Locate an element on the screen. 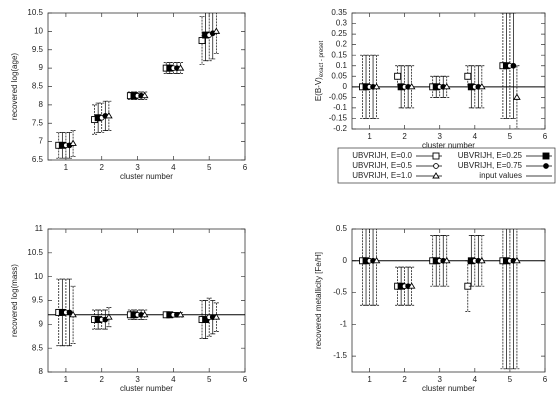  y-tick-label: 0.25 is located at coordinates (339, 33).